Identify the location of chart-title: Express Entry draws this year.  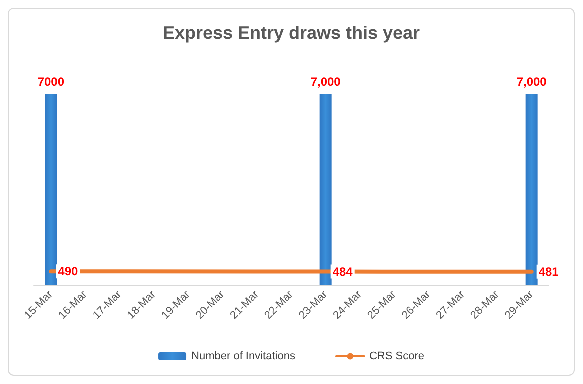
(291, 33).